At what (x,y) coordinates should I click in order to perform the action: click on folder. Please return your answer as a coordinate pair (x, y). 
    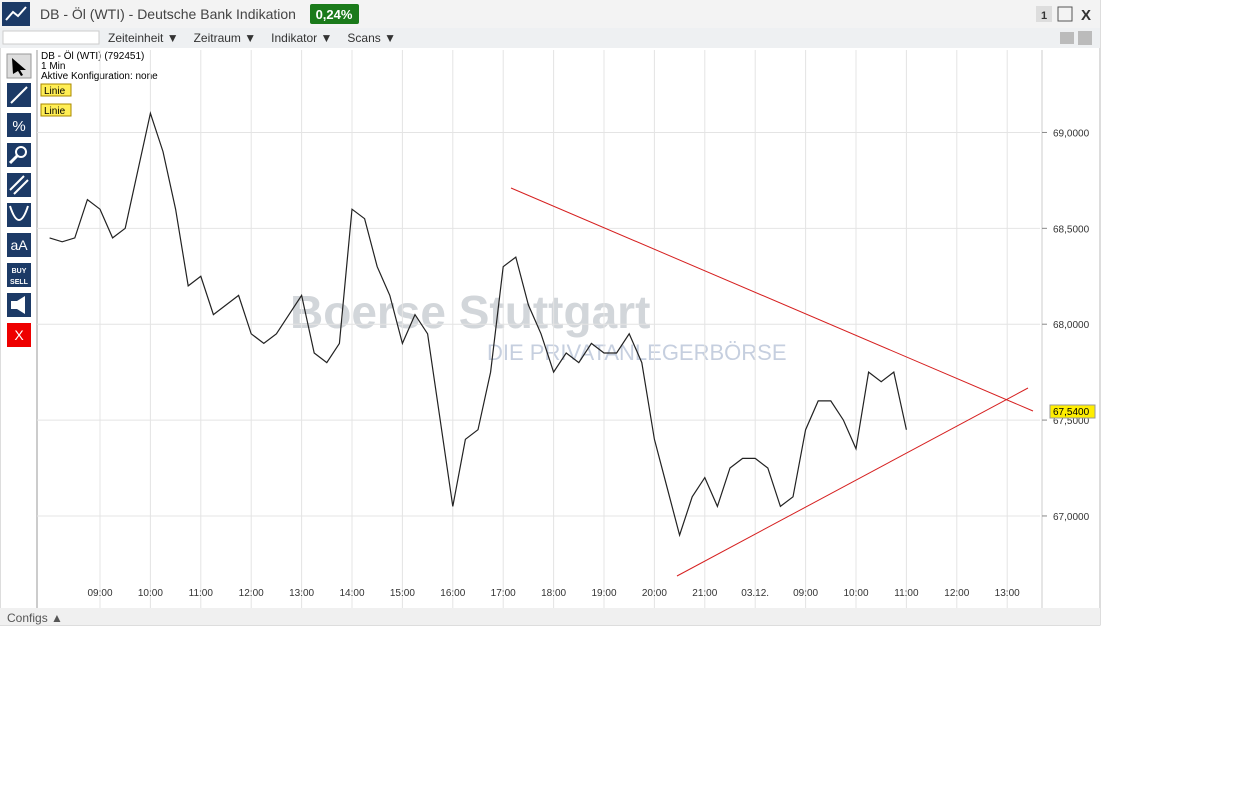
    Looking at the image, I should click on (1067, 38).